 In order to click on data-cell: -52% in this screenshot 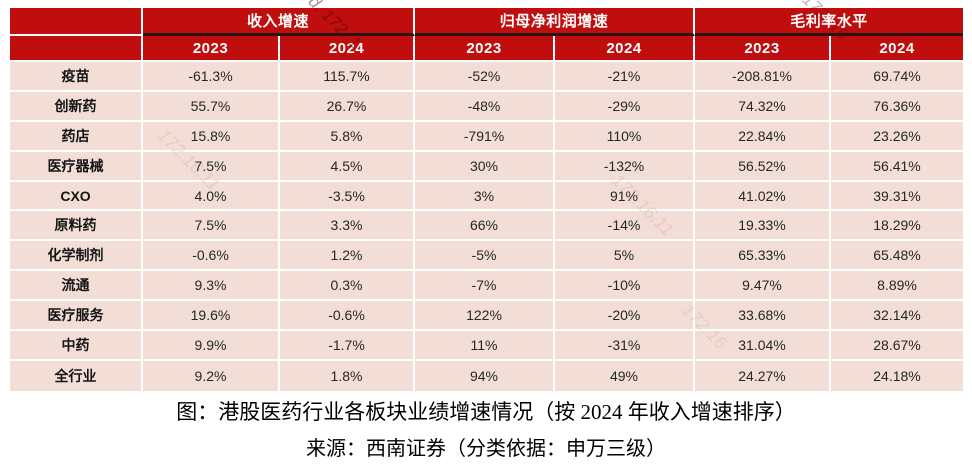, I will do `click(485, 77)`.